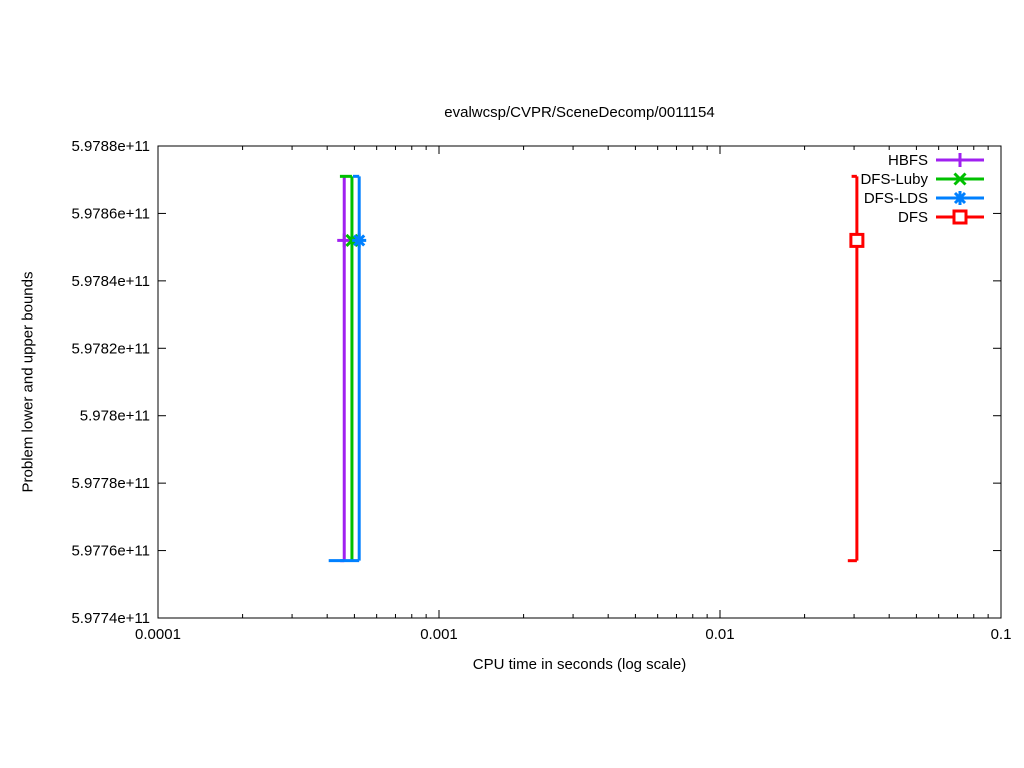 The width and height of the screenshot is (1024, 768). What do you see at coordinates (719, 634) in the screenshot?
I see `x-tick-label: 0.01` at bounding box center [719, 634].